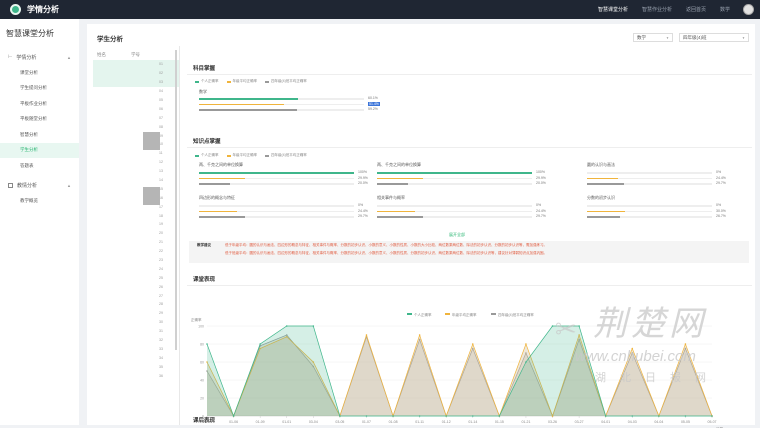 The width and height of the screenshot is (760, 428). Describe the element at coordinates (136, 197) in the screenshot. I see `table-row: 16` at that location.